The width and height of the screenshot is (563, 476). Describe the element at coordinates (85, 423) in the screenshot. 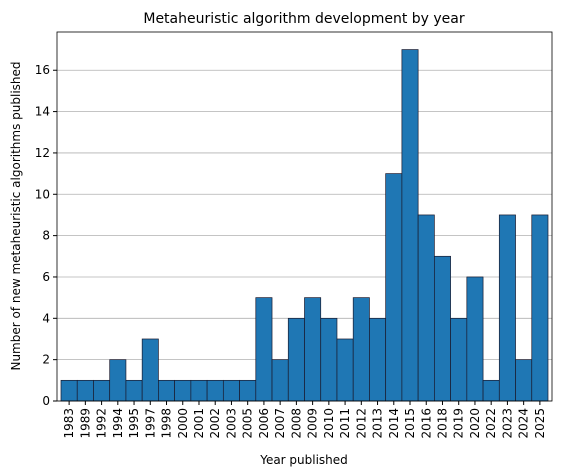

I see `x-tick-label: 1989` at that location.